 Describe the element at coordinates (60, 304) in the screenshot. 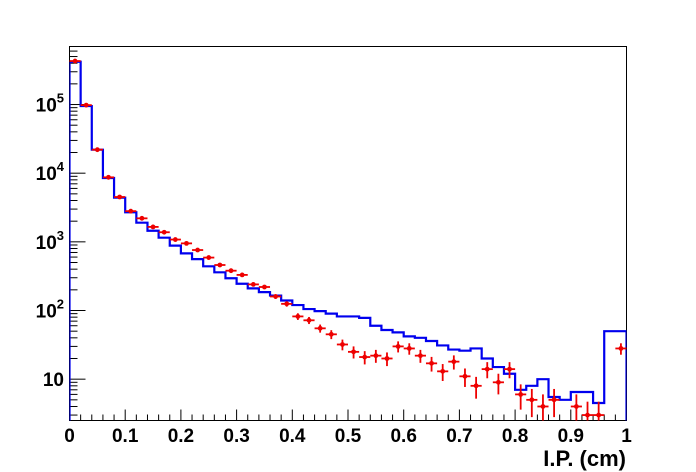

I see `y-tick-exponent: 2` at that location.